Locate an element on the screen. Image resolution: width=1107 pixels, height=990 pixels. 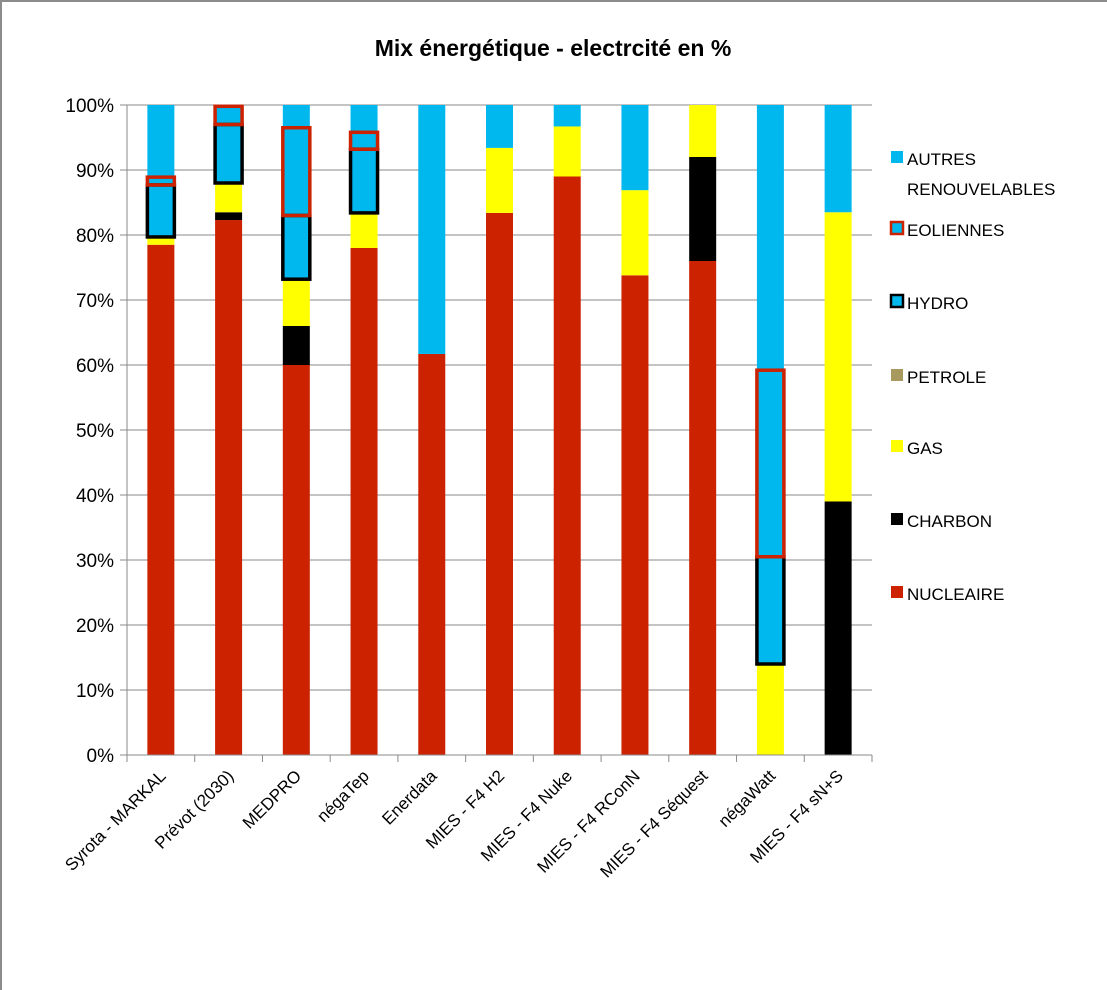
y-tick-label: 80% is located at coordinates (95, 236).